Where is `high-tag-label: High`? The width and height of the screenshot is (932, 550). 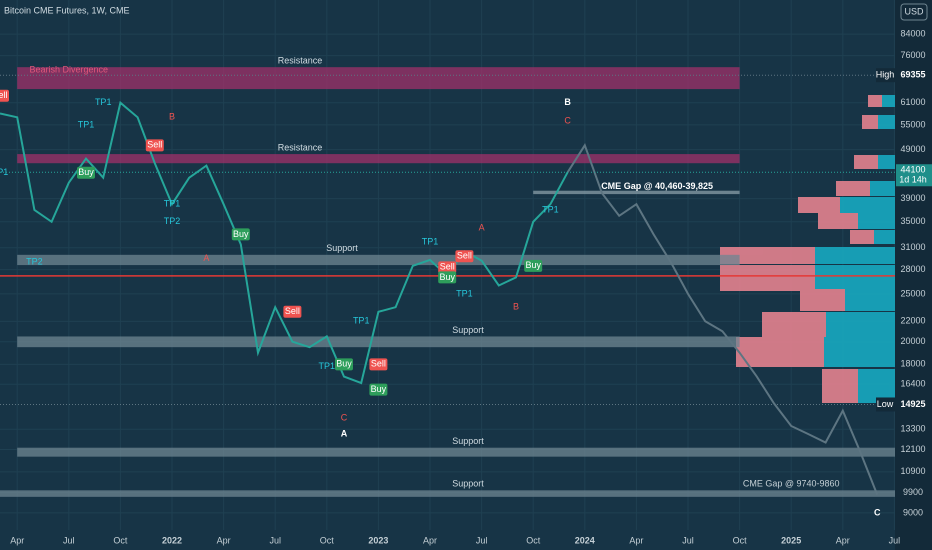 high-tag-label: High is located at coordinates (885, 75).